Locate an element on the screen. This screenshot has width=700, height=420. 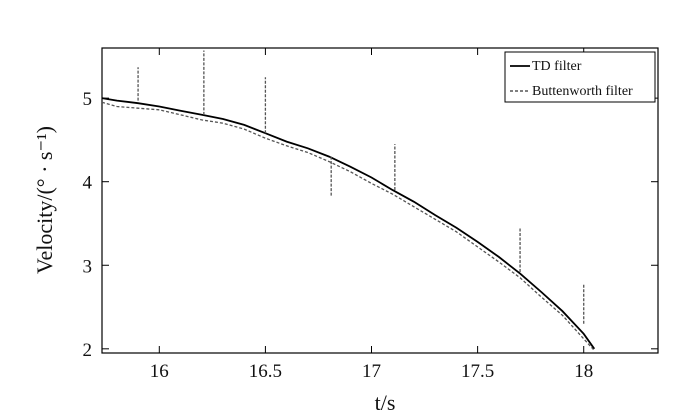
x-axis-title: t/s is located at coordinates (385, 402).